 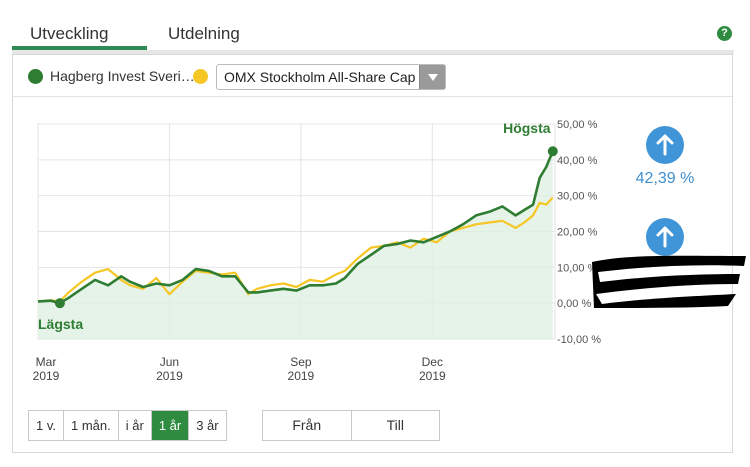 I want to click on y-tick-label: 30,00 %, so click(x=577, y=197).